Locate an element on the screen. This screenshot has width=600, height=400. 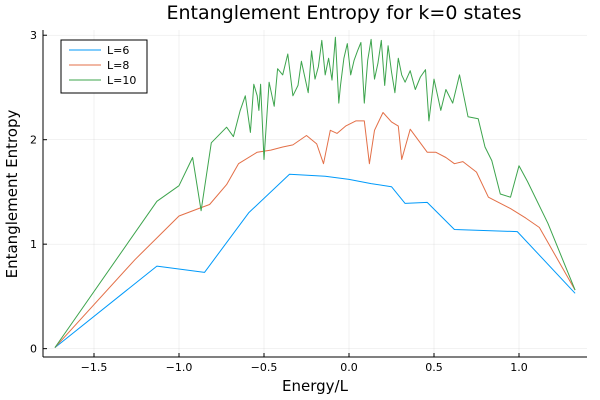
legend-label: L=6 is located at coordinates (118, 50).